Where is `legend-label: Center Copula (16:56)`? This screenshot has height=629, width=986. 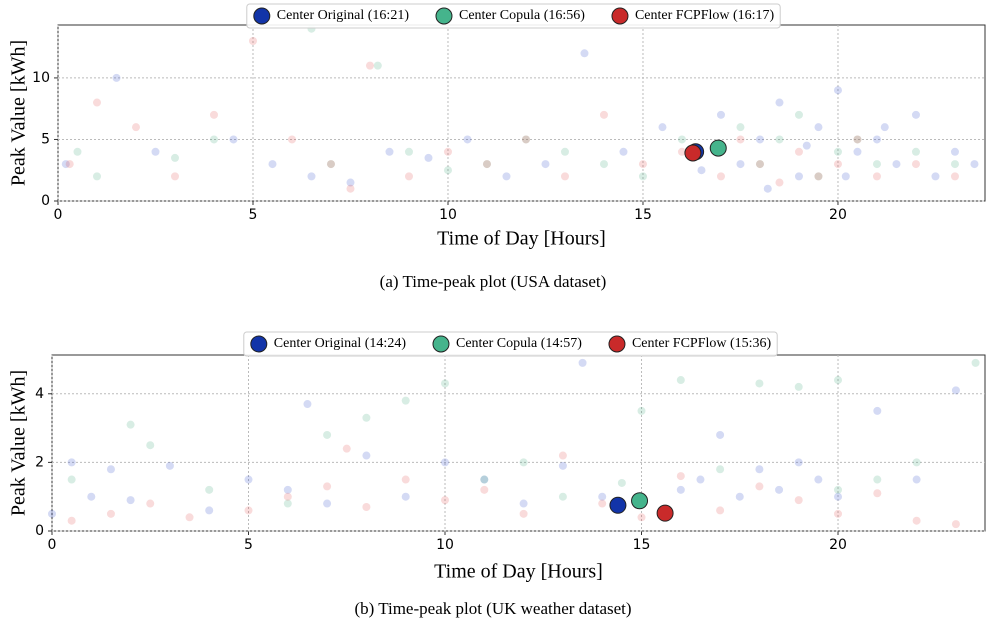 legend-label: Center Copula (16:56) is located at coordinates (522, 15).